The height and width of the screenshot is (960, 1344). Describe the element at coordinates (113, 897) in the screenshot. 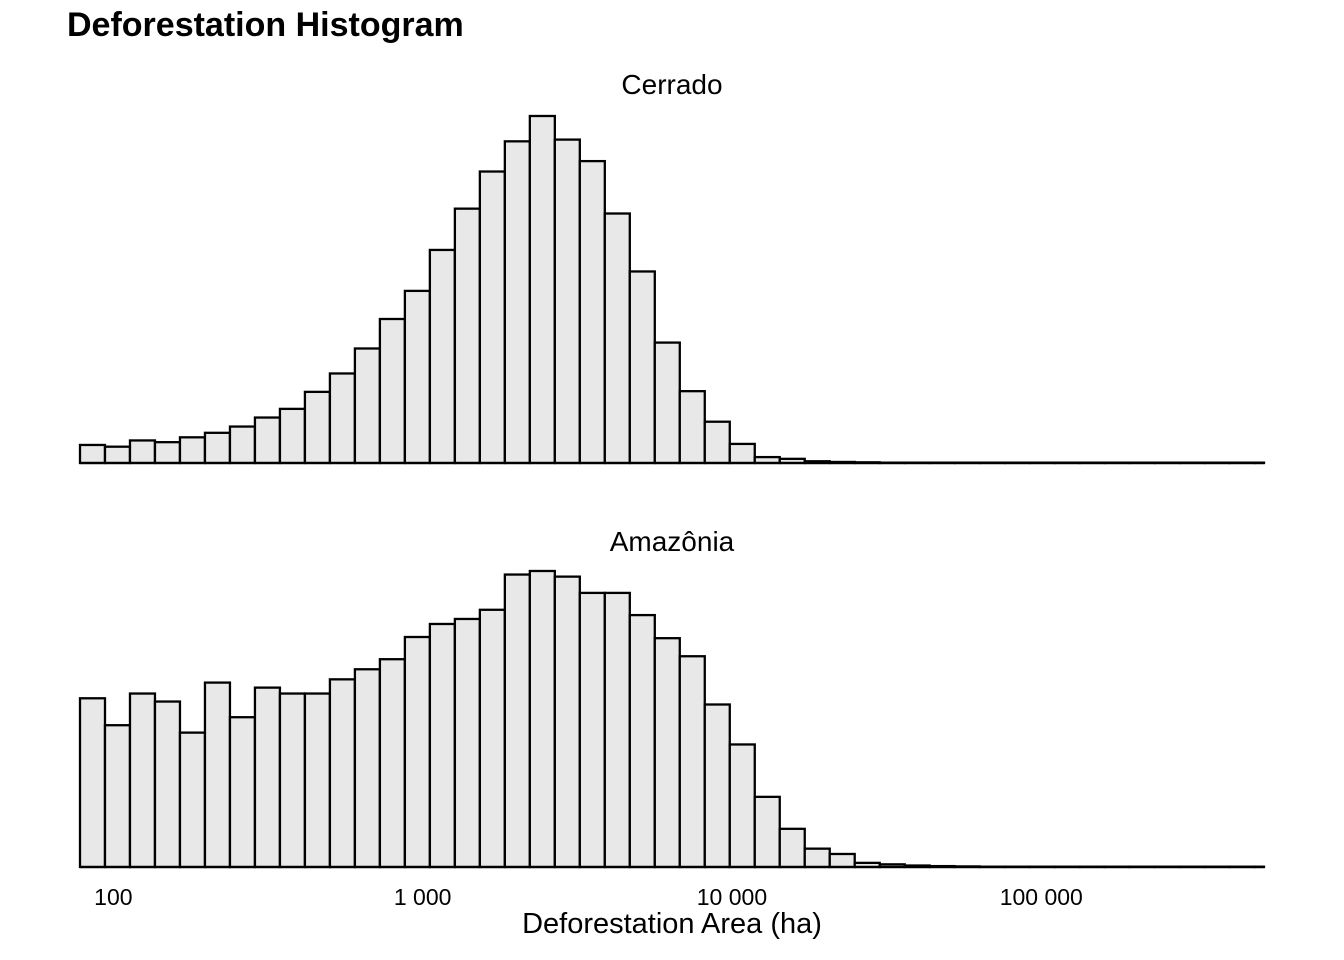

I see `x-tick-label: 100` at that location.